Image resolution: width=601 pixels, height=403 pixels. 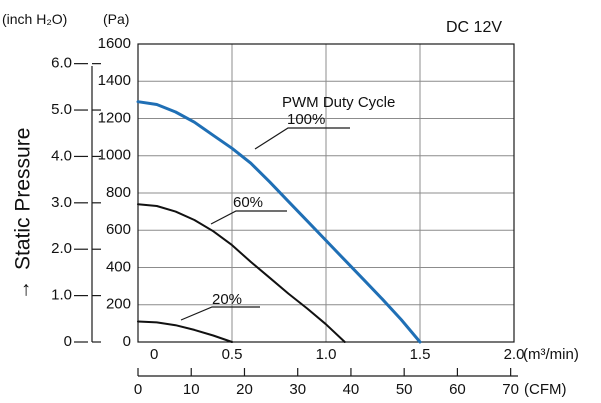 What do you see at coordinates (551, 354) in the screenshot?
I see `x-unit-m3: (m³/min)` at bounding box center [551, 354].